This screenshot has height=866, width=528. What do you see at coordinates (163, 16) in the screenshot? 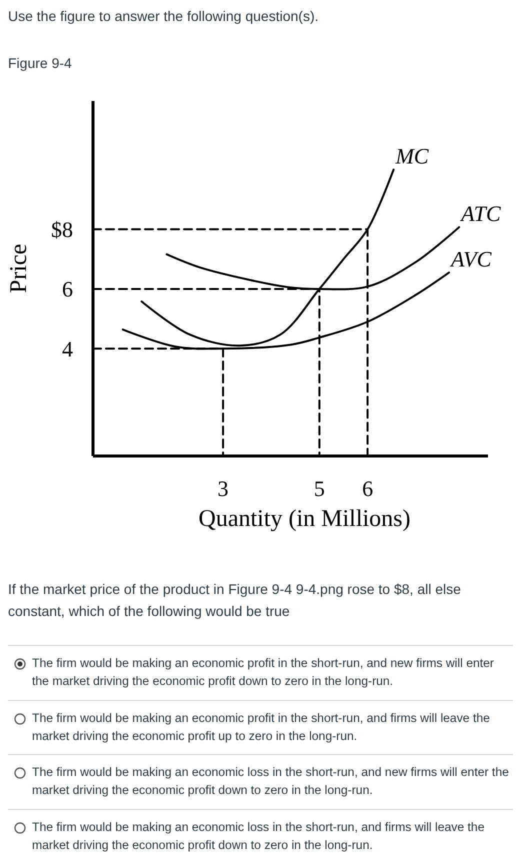
I see `text: Use the figure to answer the following question(s).` at bounding box center [163, 16].